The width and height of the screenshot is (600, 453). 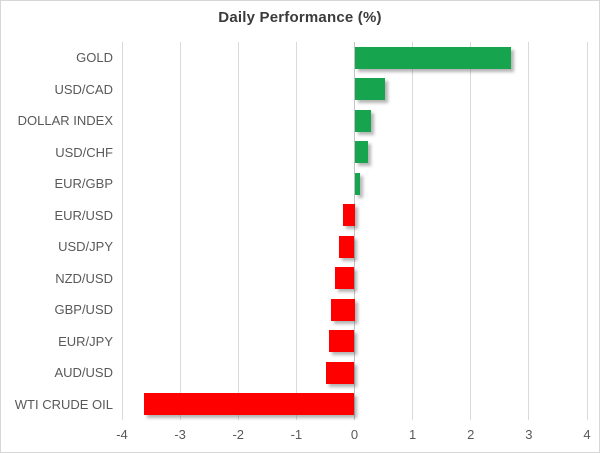 What do you see at coordinates (83, 310) in the screenshot?
I see `category-label: GBP/USD` at bounding box center [83, 310].